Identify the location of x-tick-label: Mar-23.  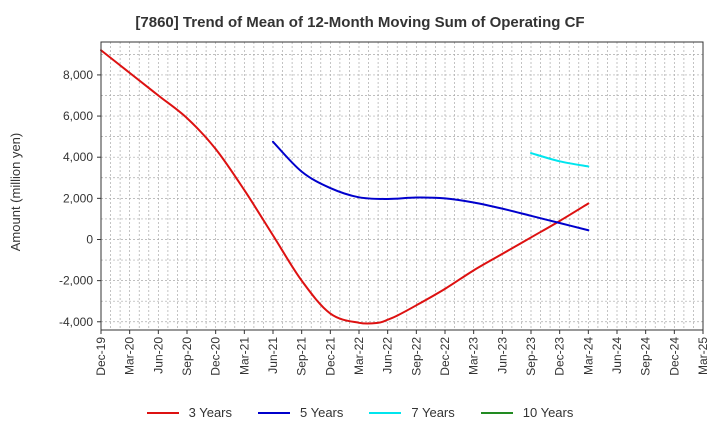
(474, 356).